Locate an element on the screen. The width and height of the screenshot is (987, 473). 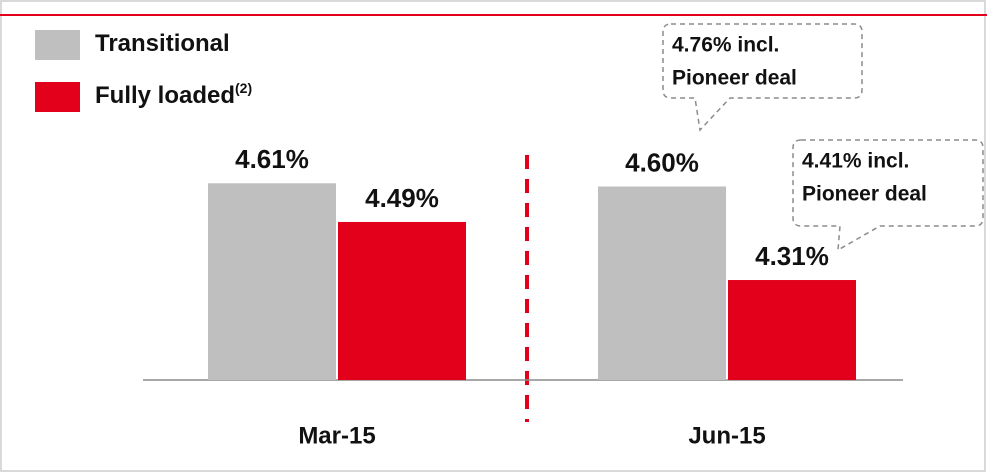
legend-name: Transitional is located at coordinates (162, 43).